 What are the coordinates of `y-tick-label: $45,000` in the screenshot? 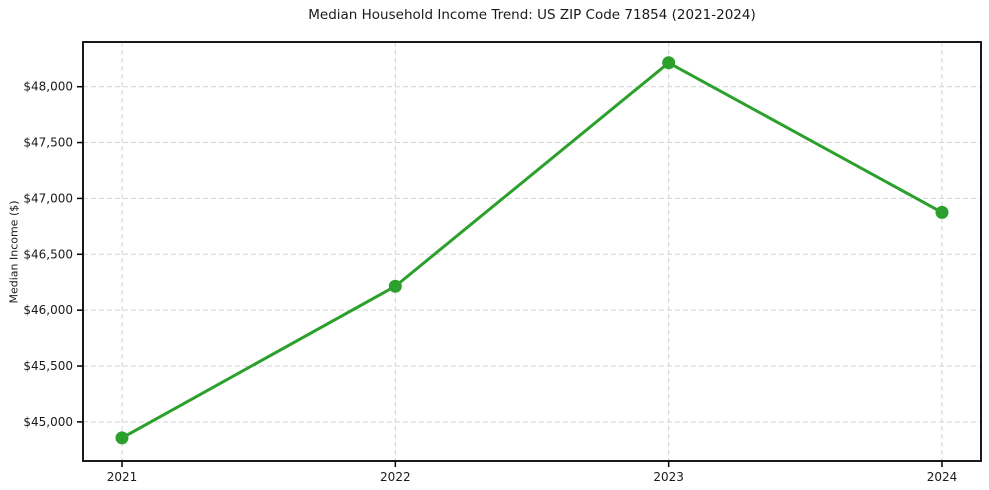 It's located at (48, 422).